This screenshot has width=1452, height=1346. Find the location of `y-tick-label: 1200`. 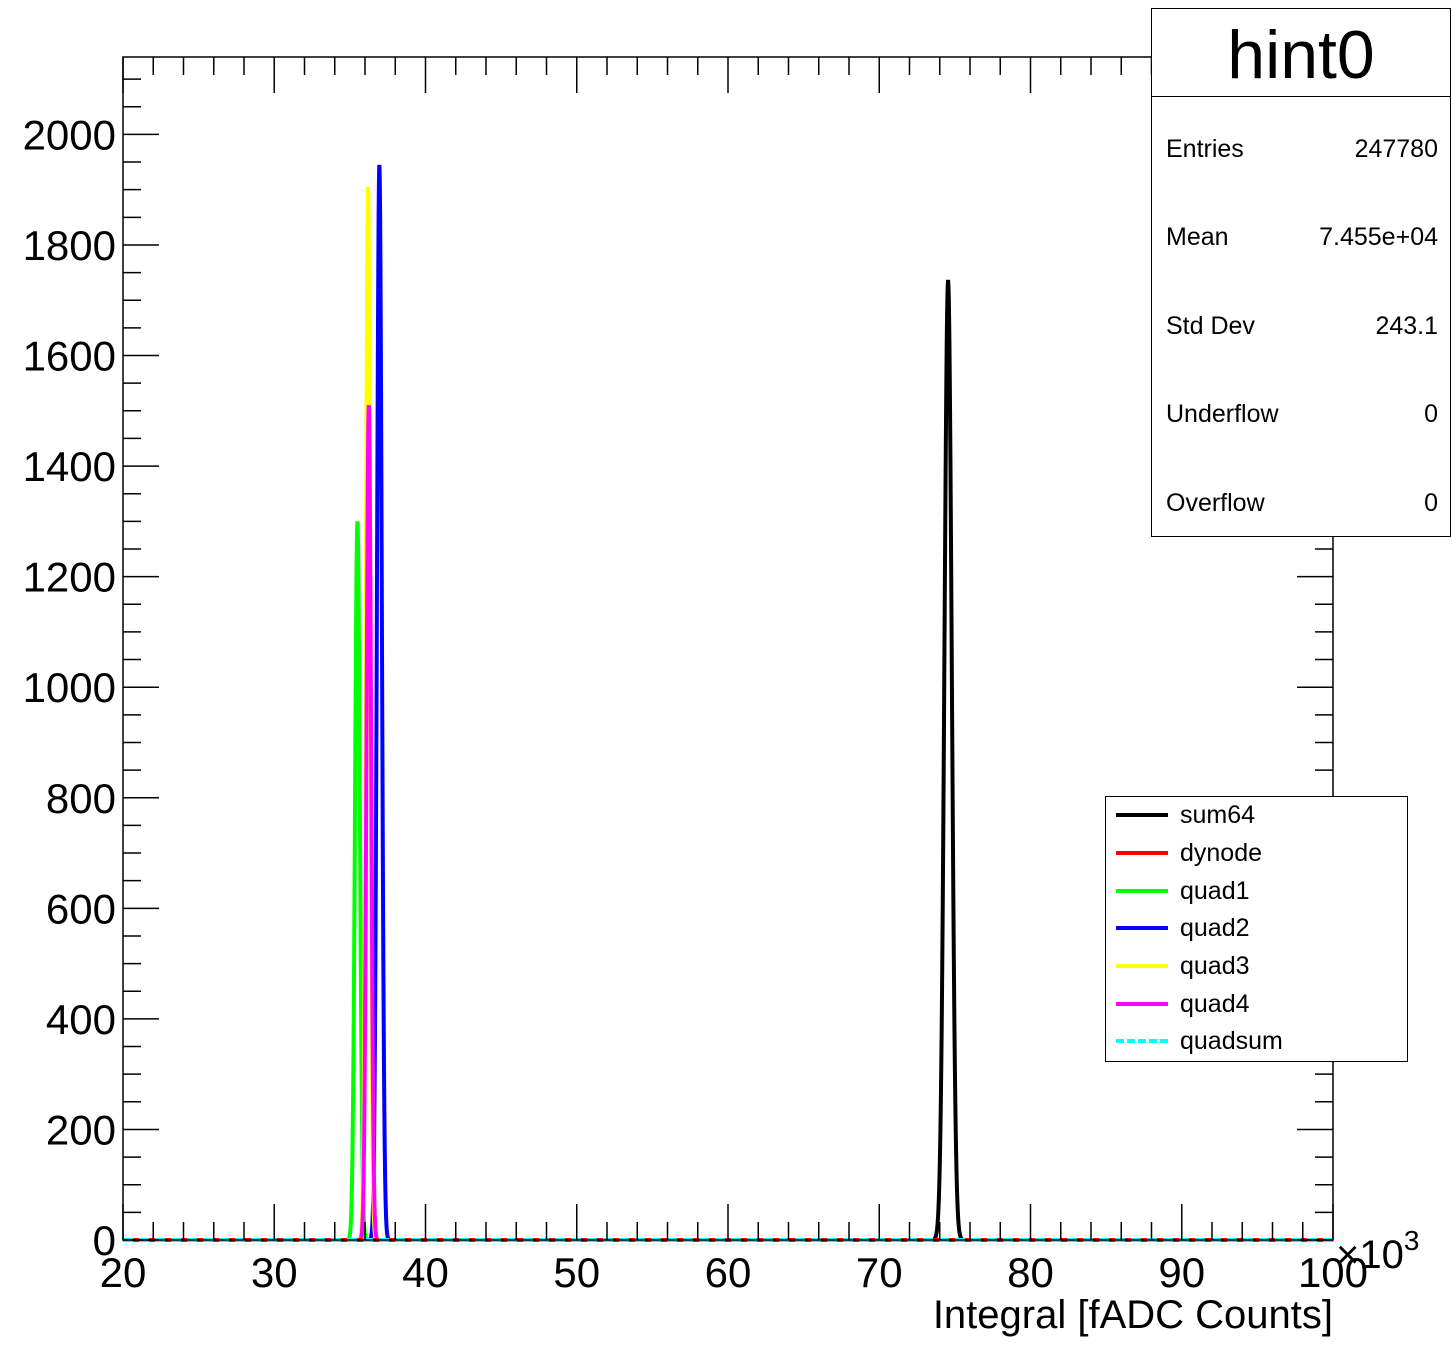

y-tick-label: 1200 is located at coordinates (69, 577).